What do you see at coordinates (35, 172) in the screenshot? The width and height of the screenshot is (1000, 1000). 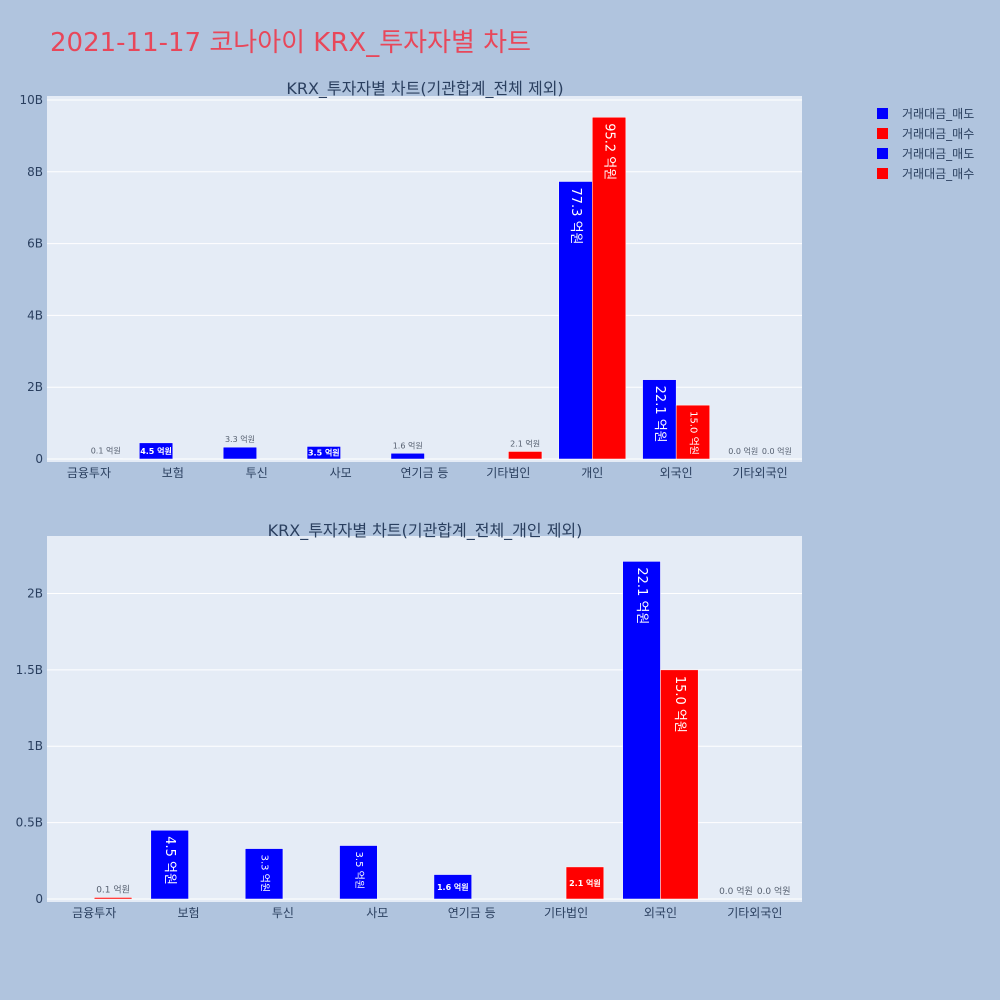 I see `y-tick-label: 8B` at bounding box center [35, 172].